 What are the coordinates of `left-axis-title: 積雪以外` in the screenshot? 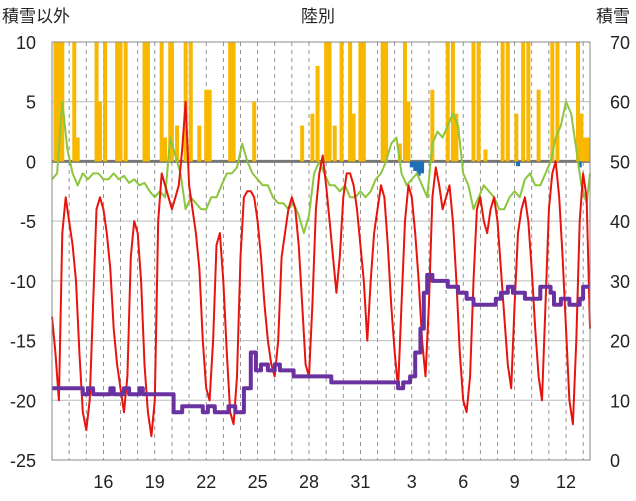 It's located at (36, 17).